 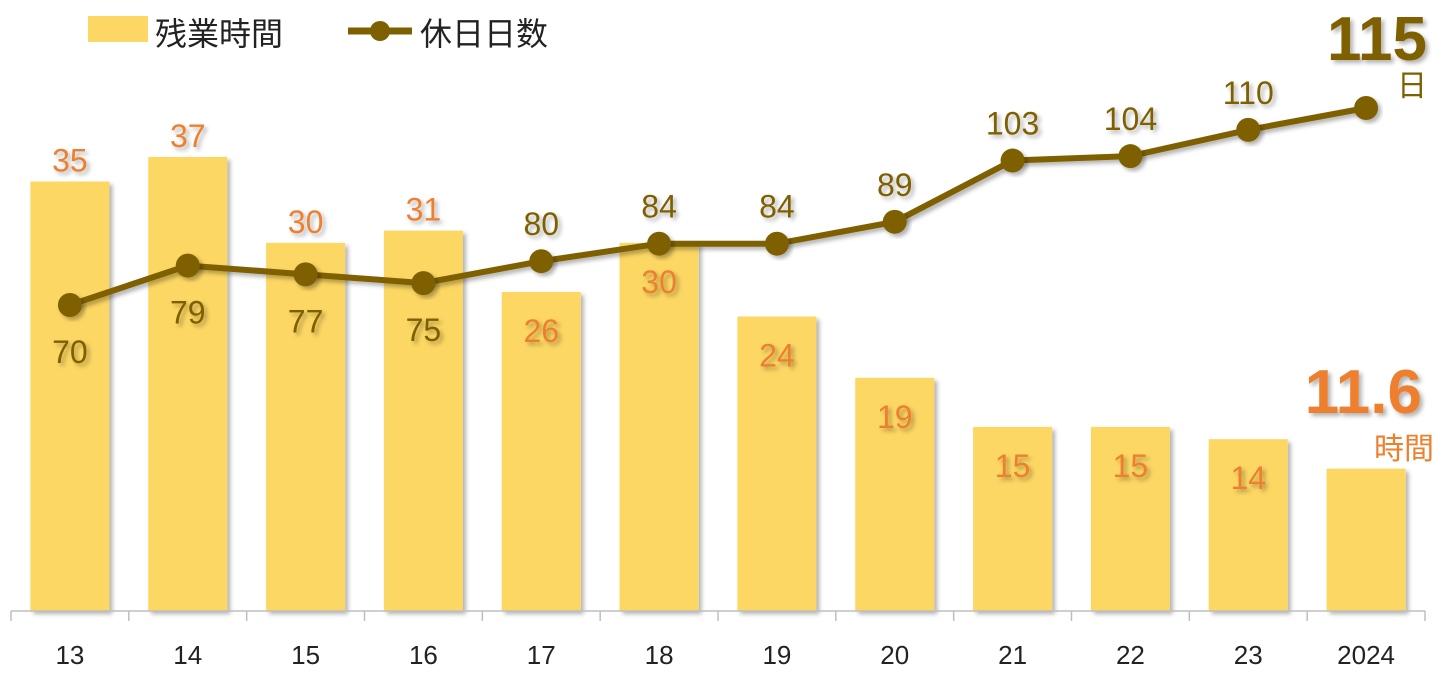 What do you see at coordinates (777, 356) in the screenshot?
I see `bar-value-label-19: 24` at bounding box center [777, 356].